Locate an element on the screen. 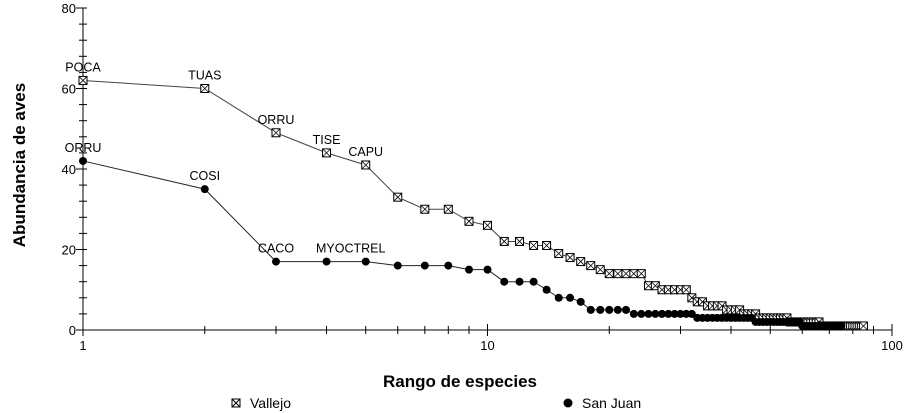 This screenshot has width=918, height=413. x-tick-label: 100 is located at coordinates (892, 345).